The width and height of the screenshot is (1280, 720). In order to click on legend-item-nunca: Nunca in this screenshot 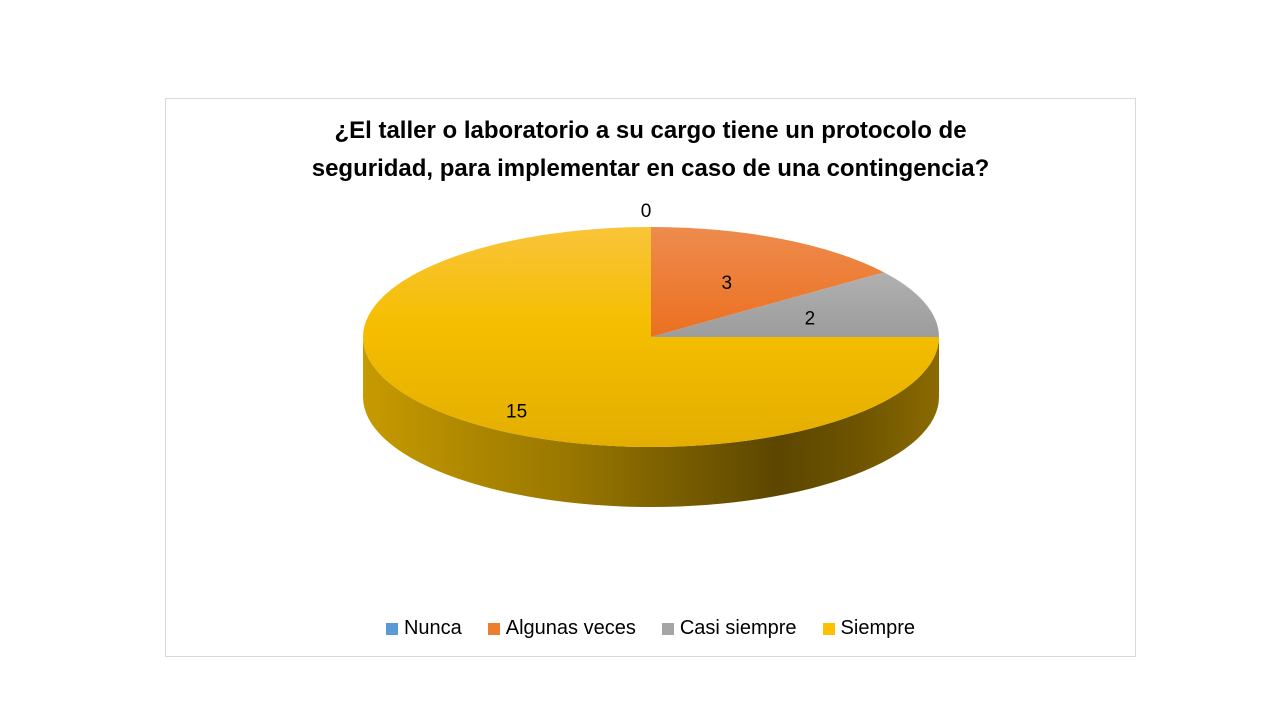, I will do `click(423, 628)`.